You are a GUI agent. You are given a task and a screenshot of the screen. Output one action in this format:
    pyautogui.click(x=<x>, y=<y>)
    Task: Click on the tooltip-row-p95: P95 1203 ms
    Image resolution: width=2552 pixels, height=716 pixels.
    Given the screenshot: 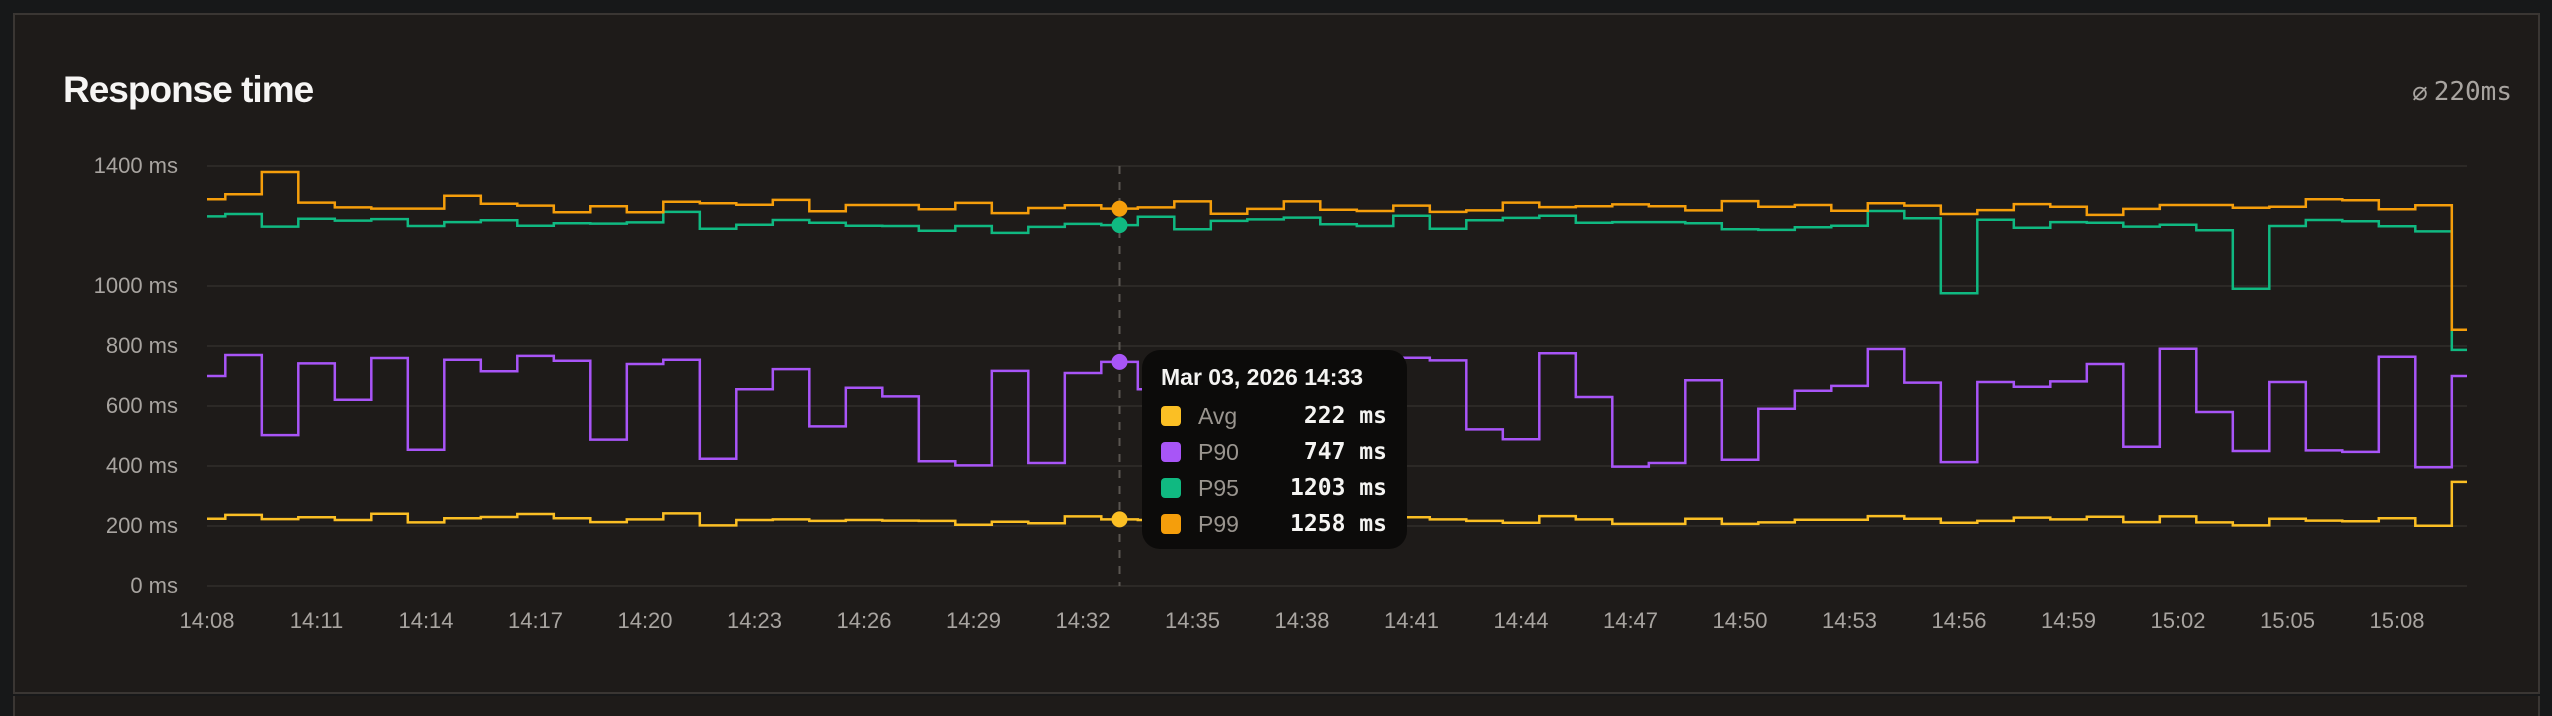 What is the action you would take?
    pyautogui.click(x=1274, y=488)
    